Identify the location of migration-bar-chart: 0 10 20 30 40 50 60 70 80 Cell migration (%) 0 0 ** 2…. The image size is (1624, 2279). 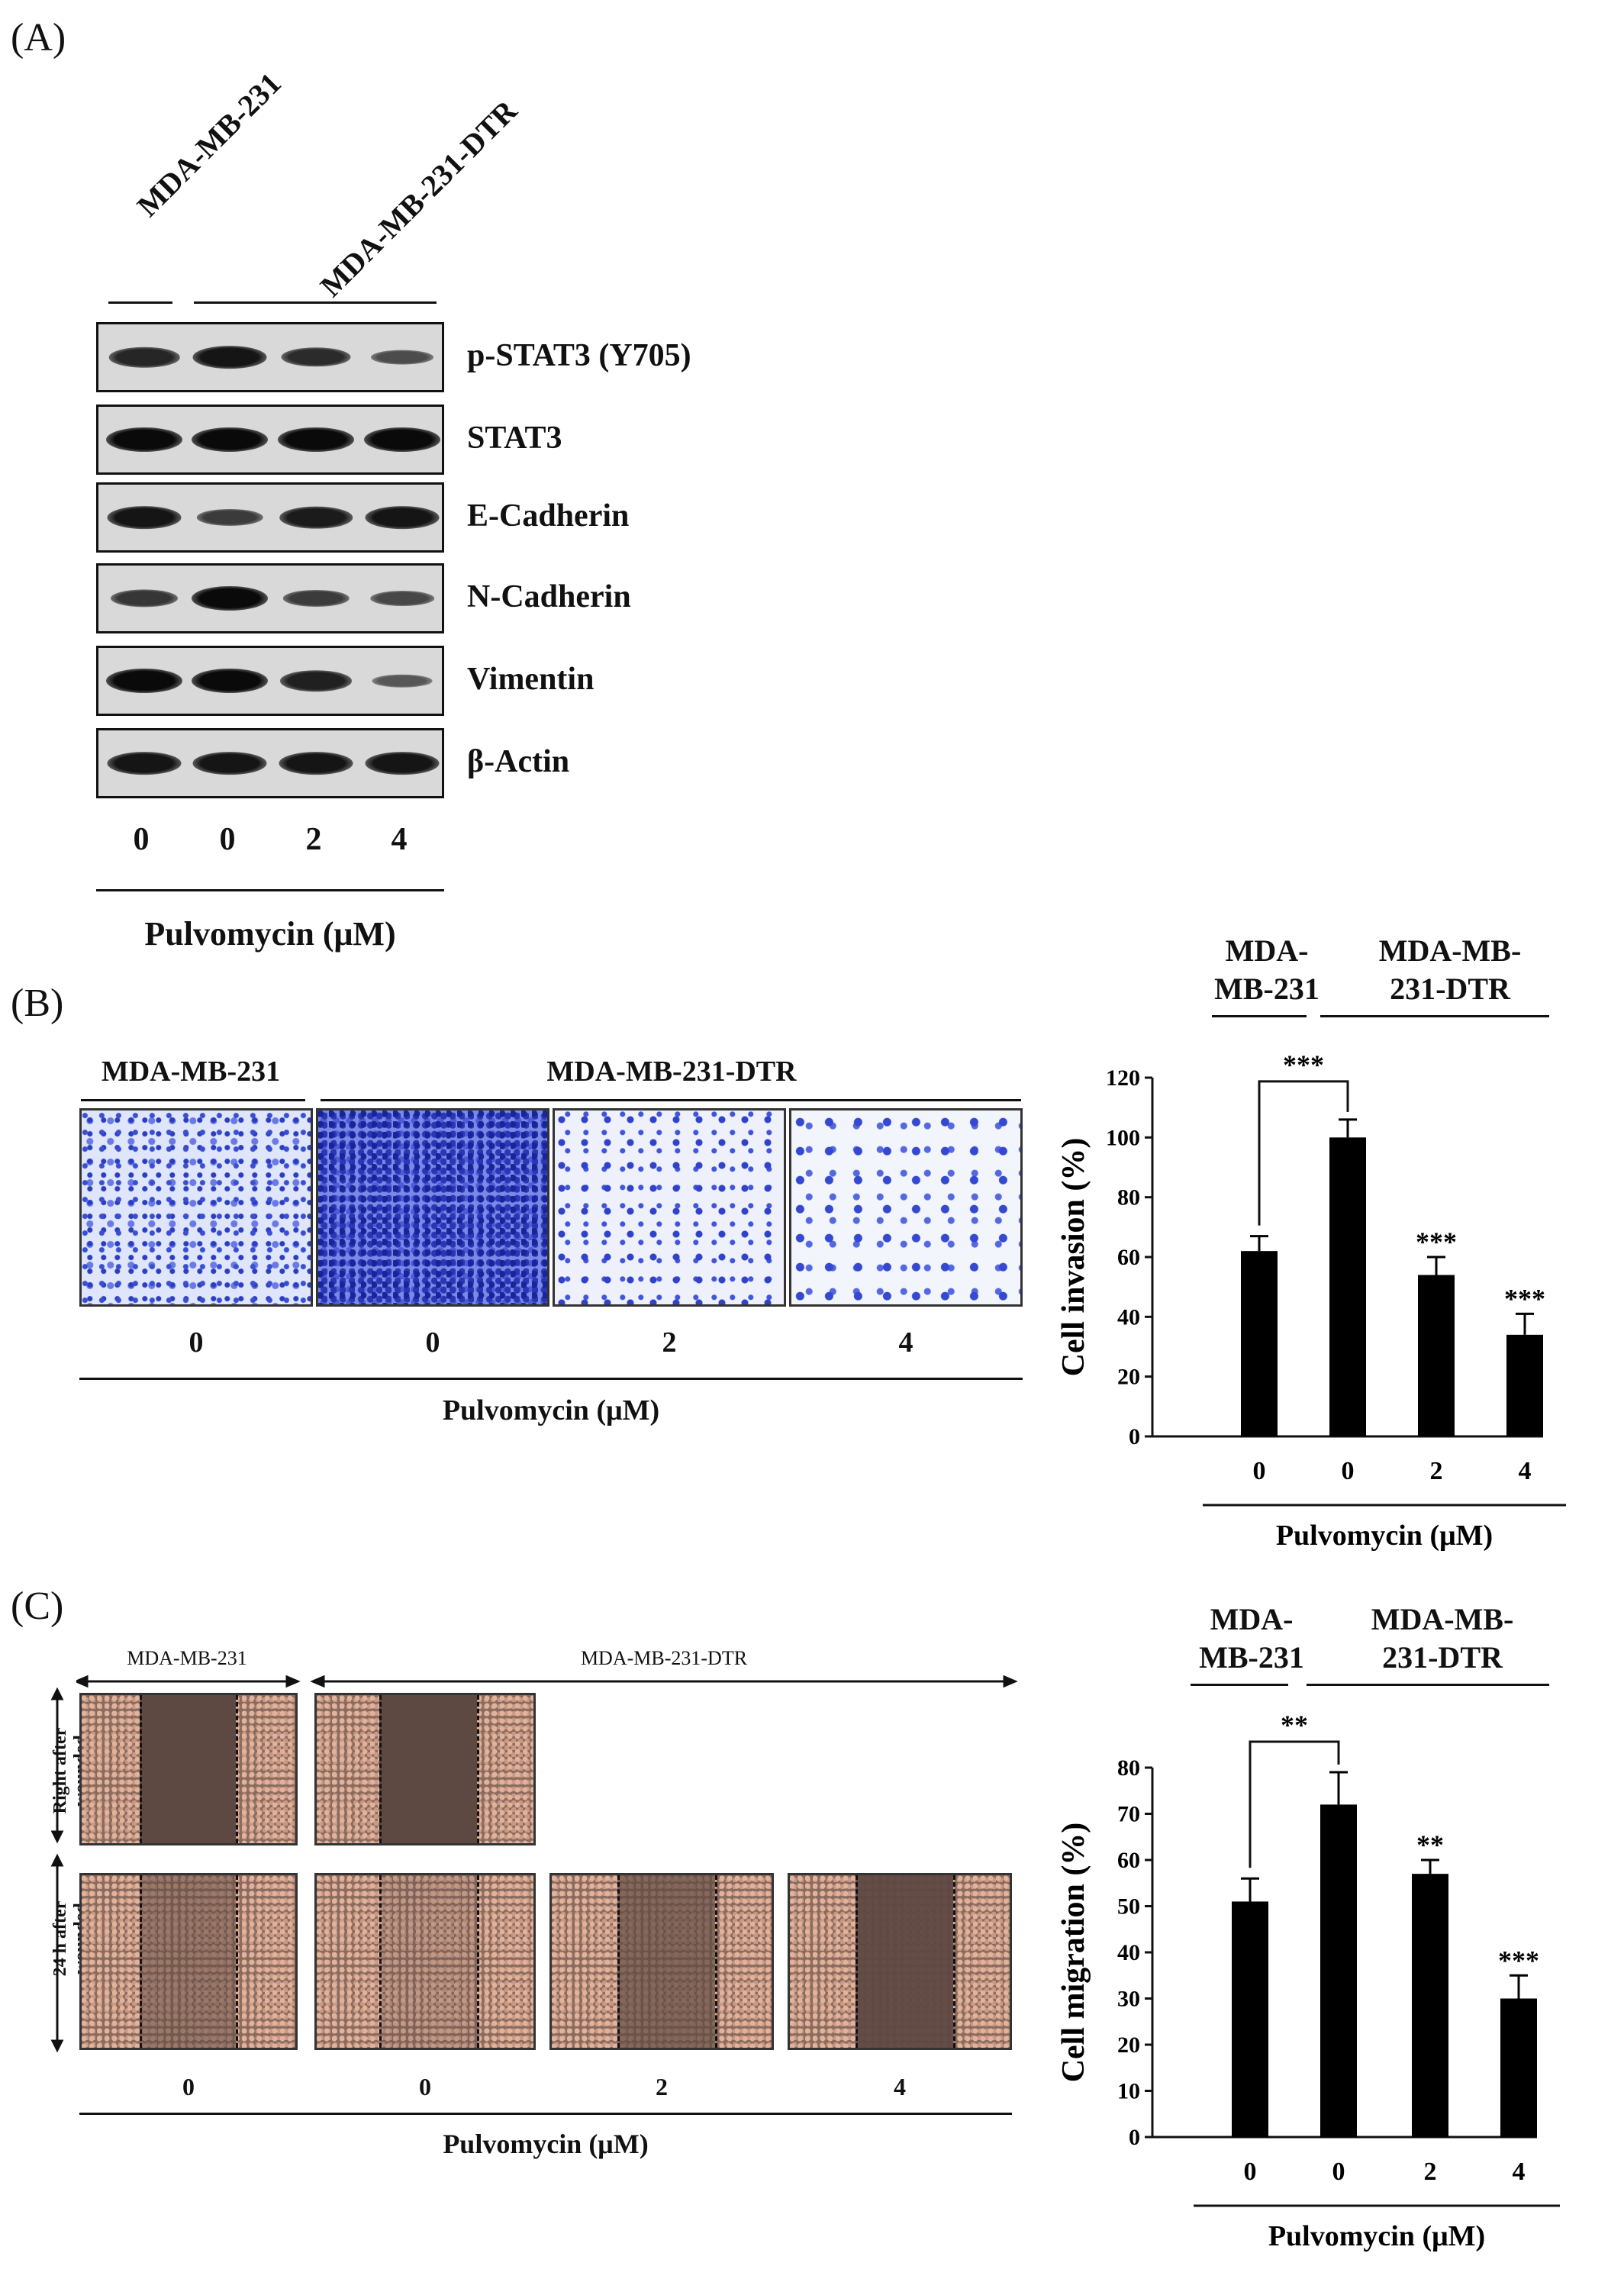
(1308, 1981).